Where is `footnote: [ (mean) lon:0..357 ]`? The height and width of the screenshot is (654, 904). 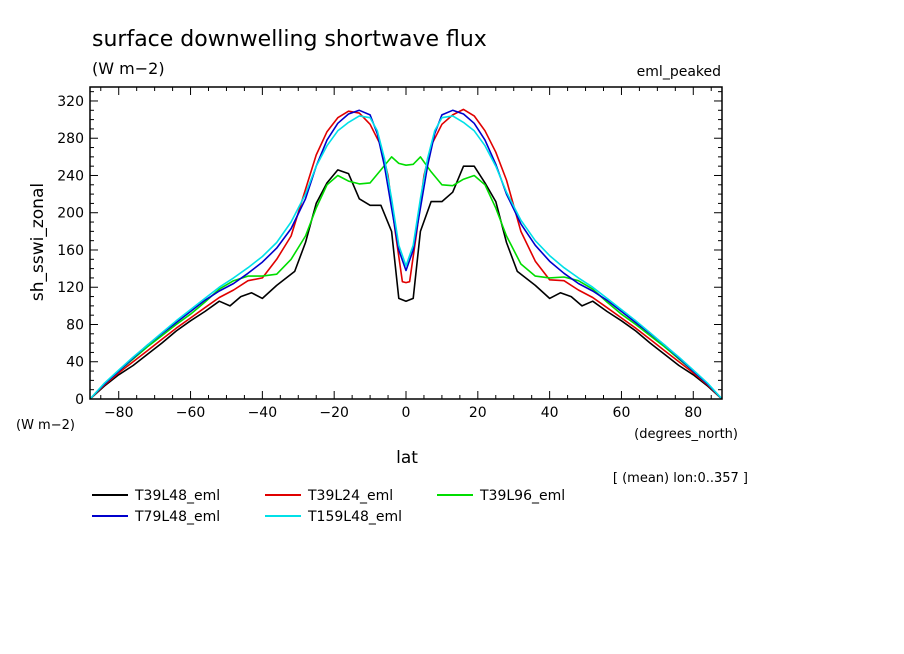 footnote: [ (mean) lon:0..357 ] is located at coordinates (680, 478).